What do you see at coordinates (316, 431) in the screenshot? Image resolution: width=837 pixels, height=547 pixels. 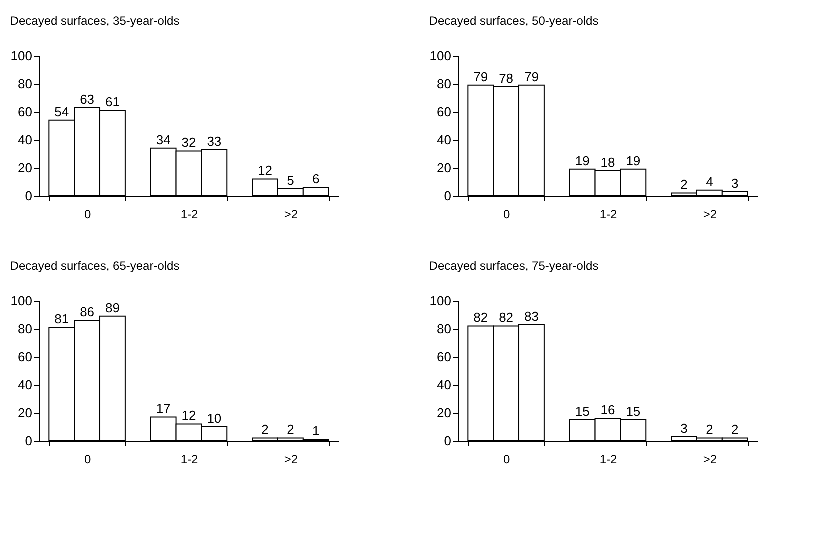 I see `data-label: 1` at bounding box center [316, 431].